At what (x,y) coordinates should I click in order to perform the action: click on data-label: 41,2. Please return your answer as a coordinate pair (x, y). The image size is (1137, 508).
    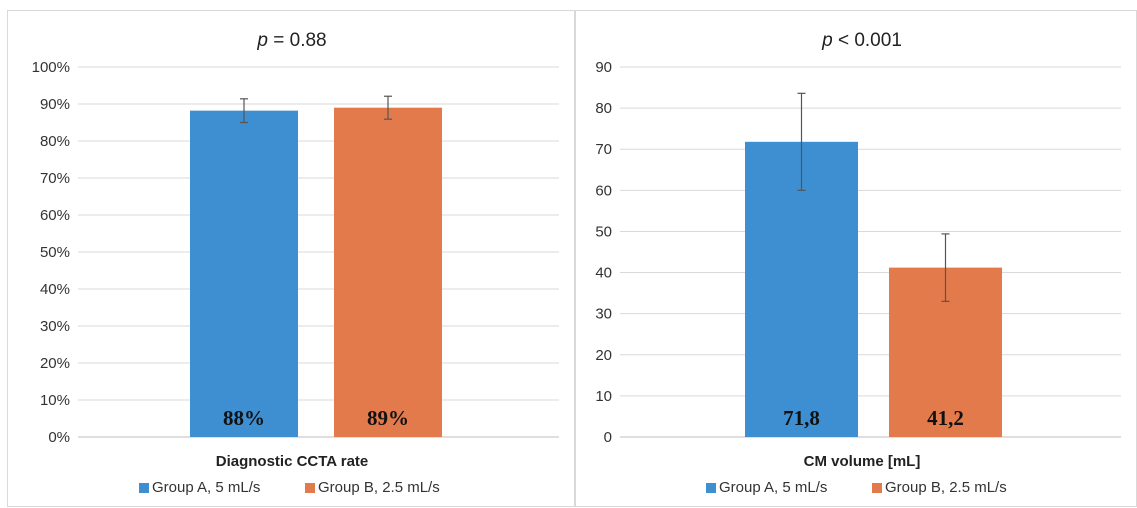
    Looking at the image, I should click on (945, 418).